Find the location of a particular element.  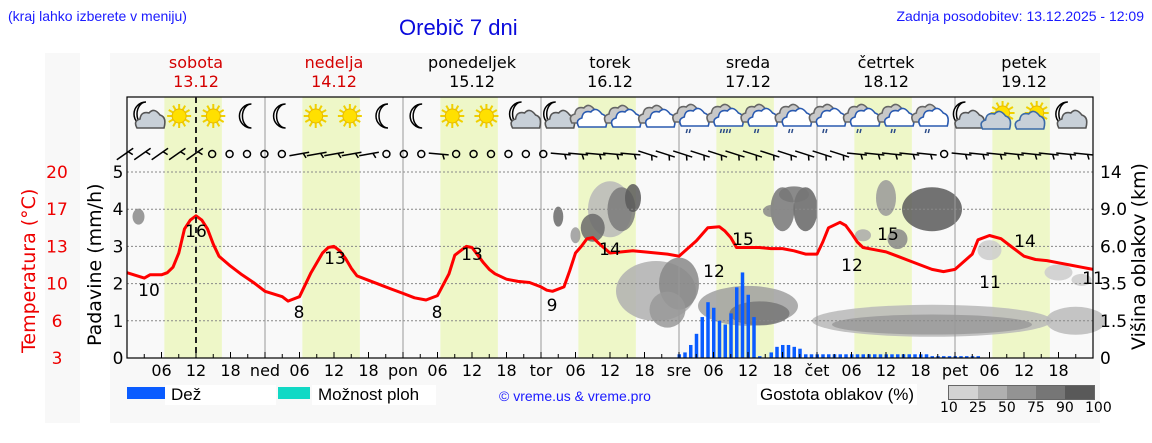

credit-link: © vreme.us & vreme.pro is located at coordinates (575, 396).